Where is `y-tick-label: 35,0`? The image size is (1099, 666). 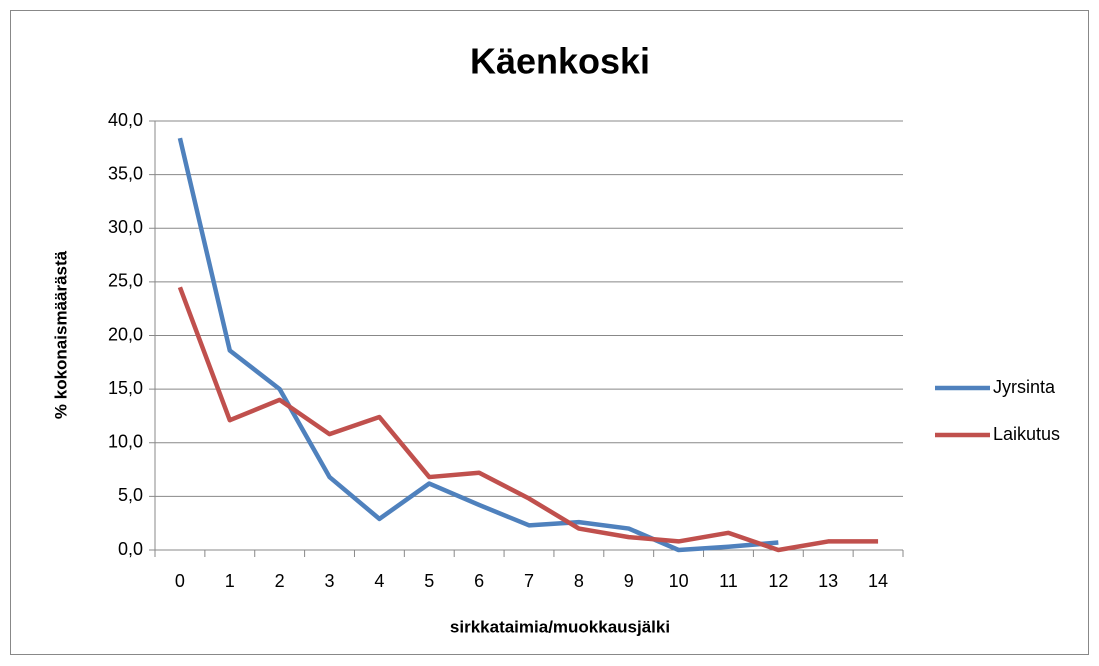 y-tick-label: 35,0 is located at coordinates (125, 173).